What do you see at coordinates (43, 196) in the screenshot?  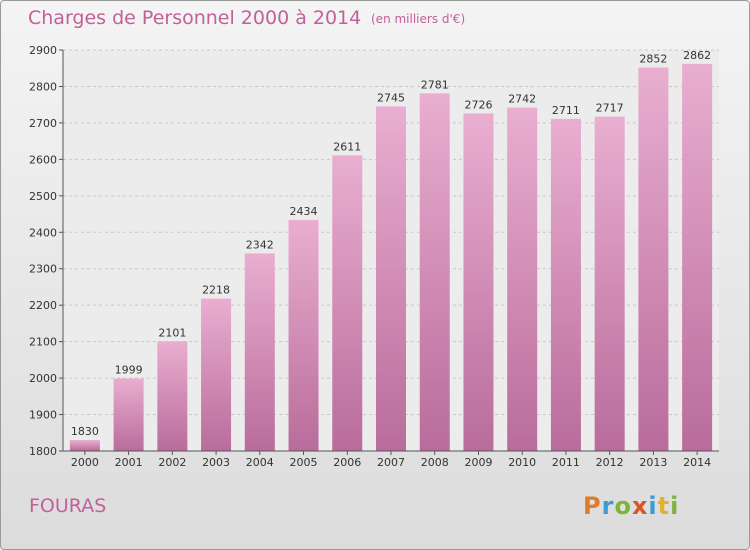 I see `y-tick-label: 2500` at bounding box center [43, 196].